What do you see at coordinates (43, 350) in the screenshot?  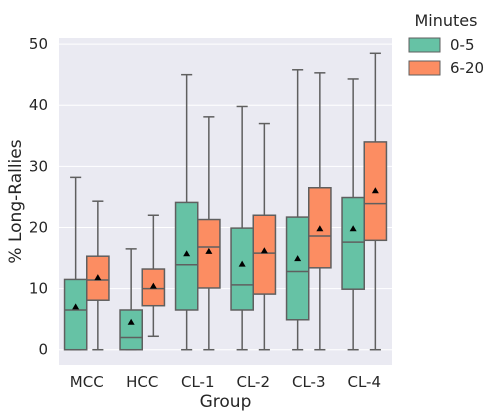 I see `y-tick-label: 0` at bounding box center [43, 350].